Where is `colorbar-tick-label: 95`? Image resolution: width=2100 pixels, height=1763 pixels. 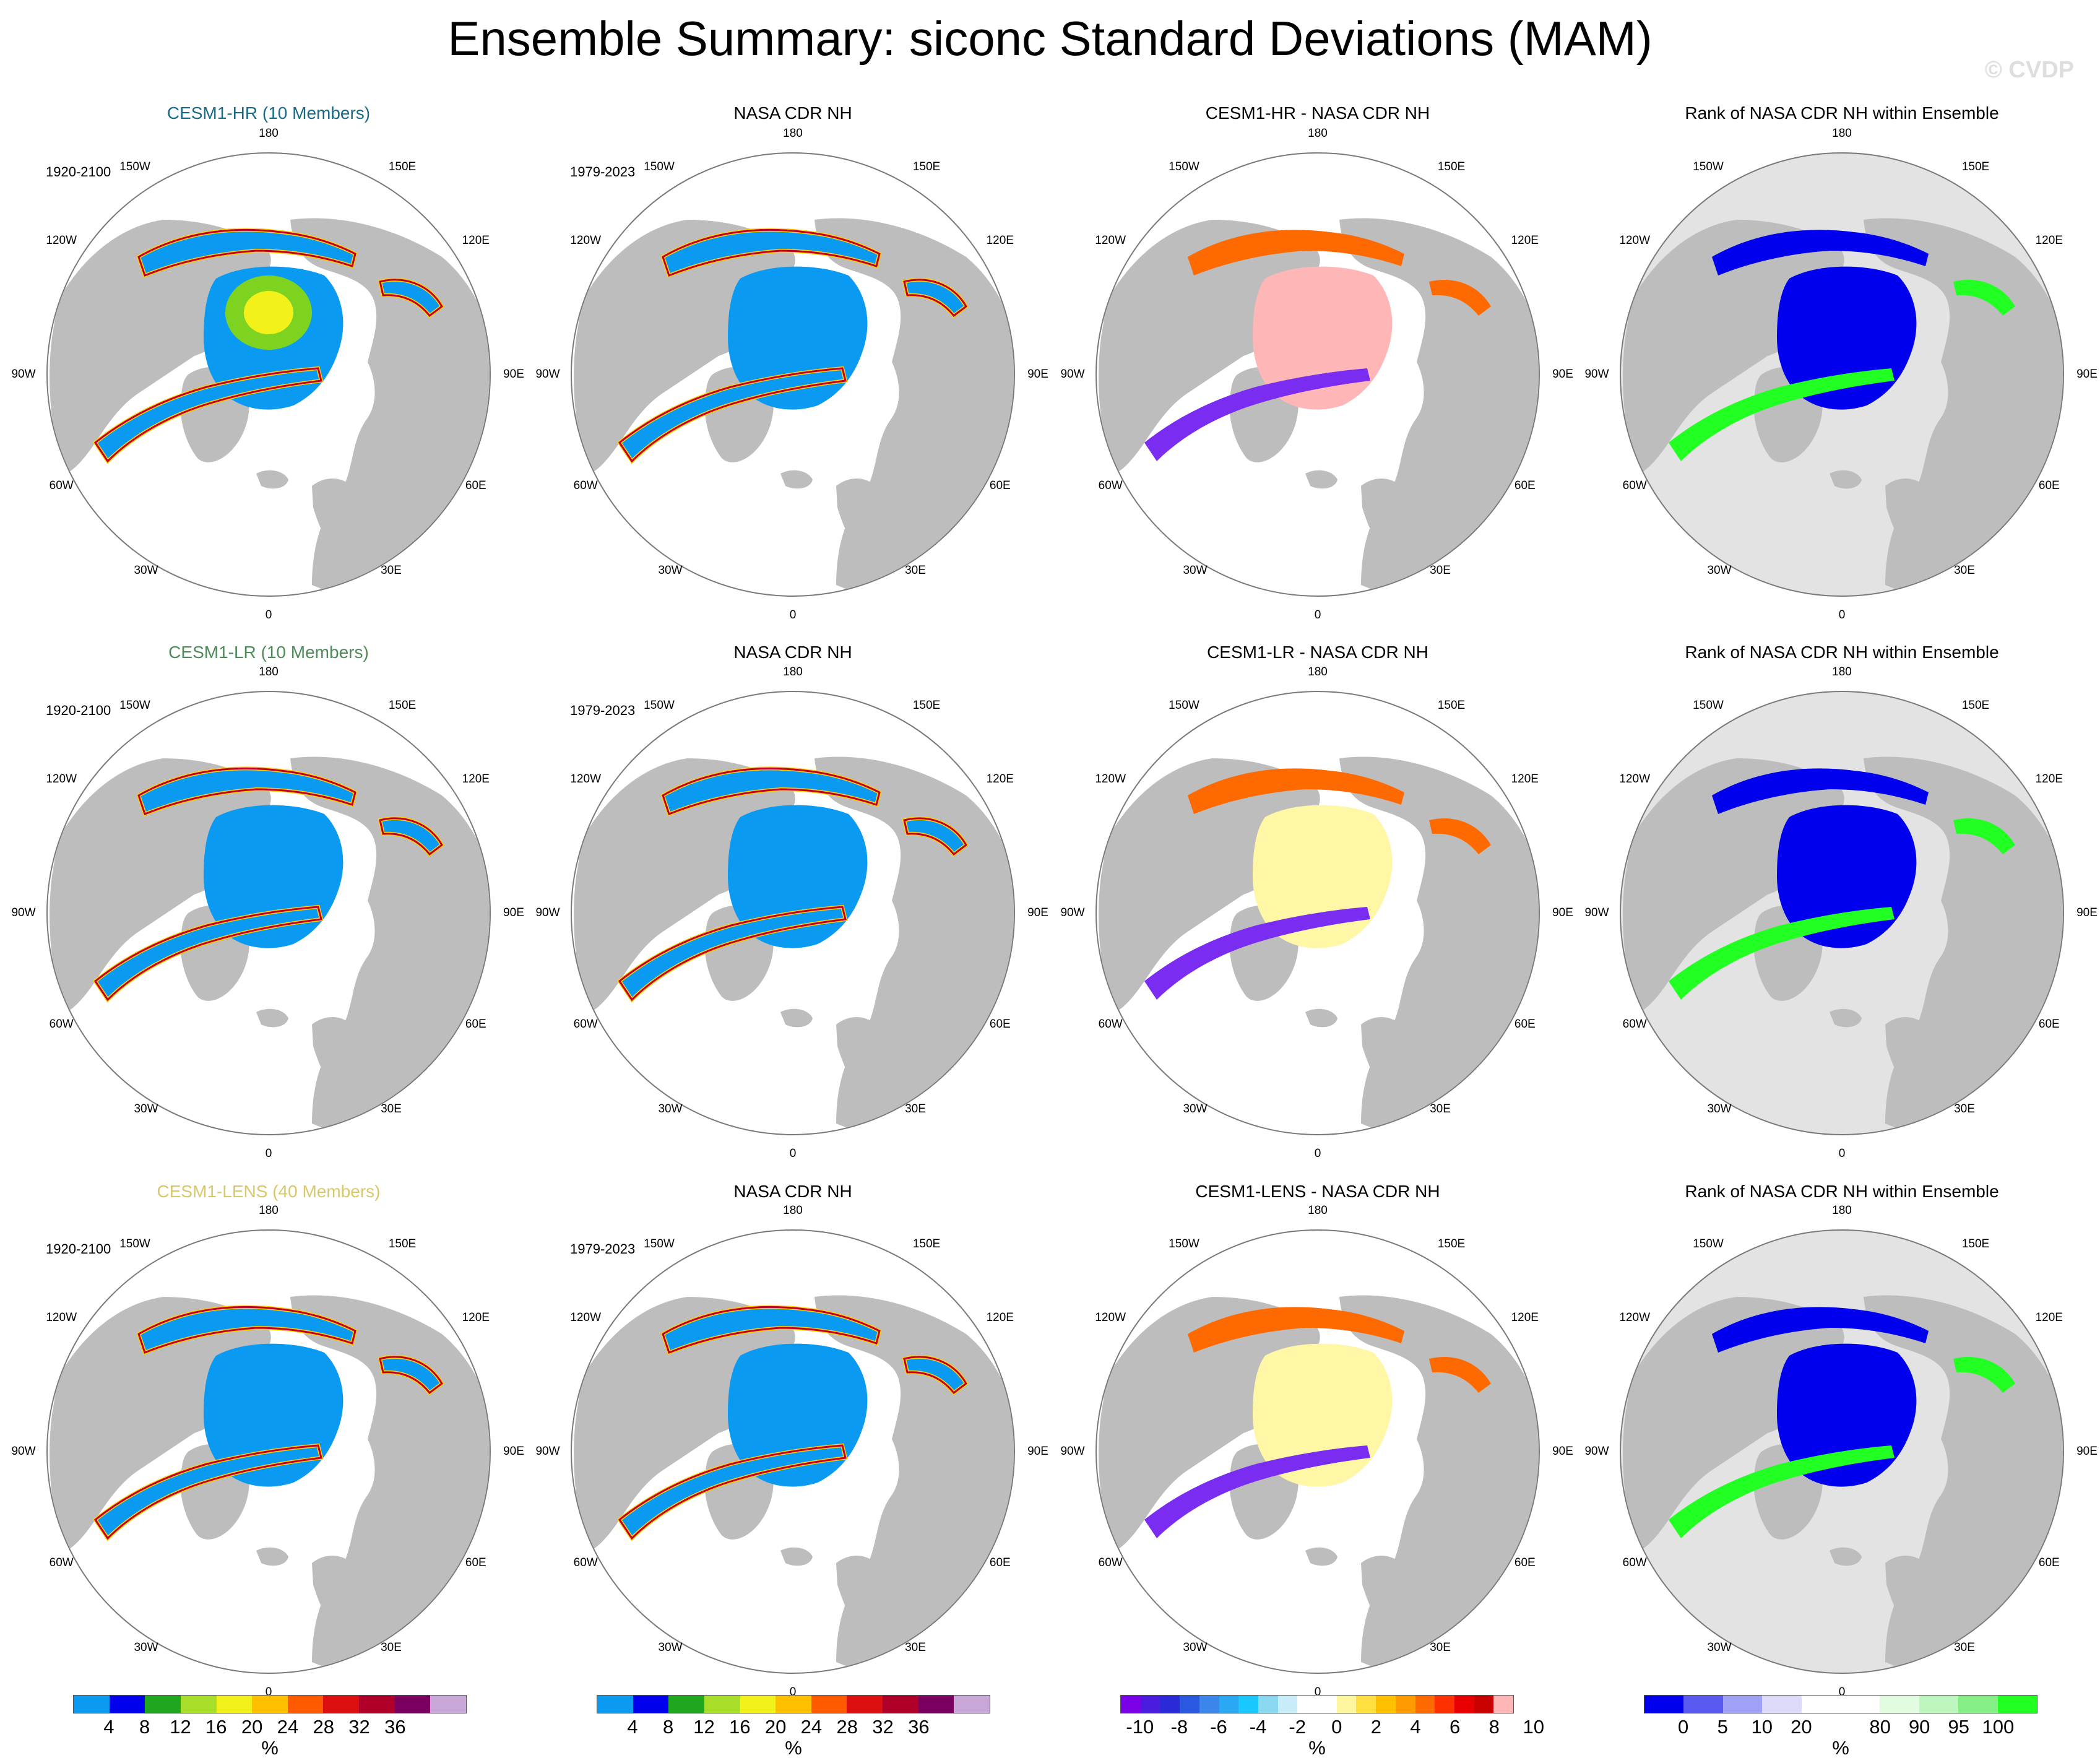 colorbar-tick-label: 95 is located at coordinates (1959, 1727).